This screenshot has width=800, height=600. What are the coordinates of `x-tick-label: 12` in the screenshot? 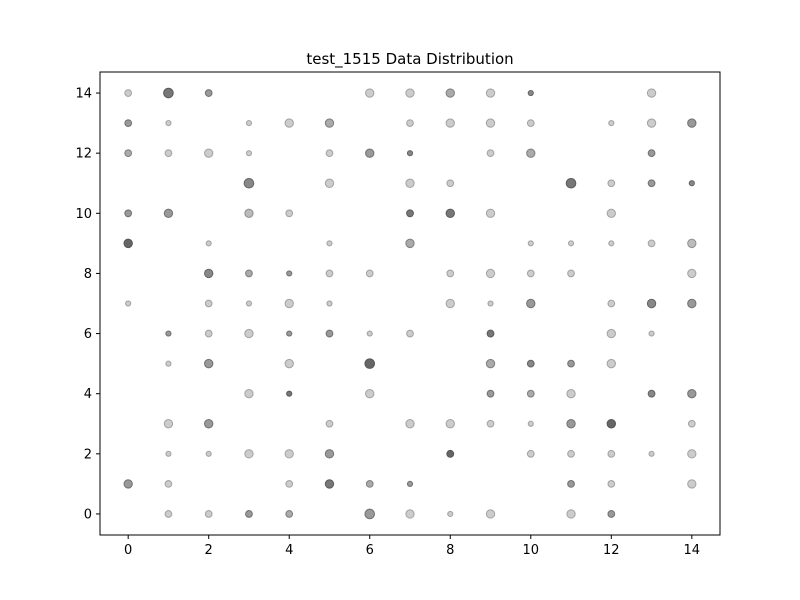 It's located at (611, 550).